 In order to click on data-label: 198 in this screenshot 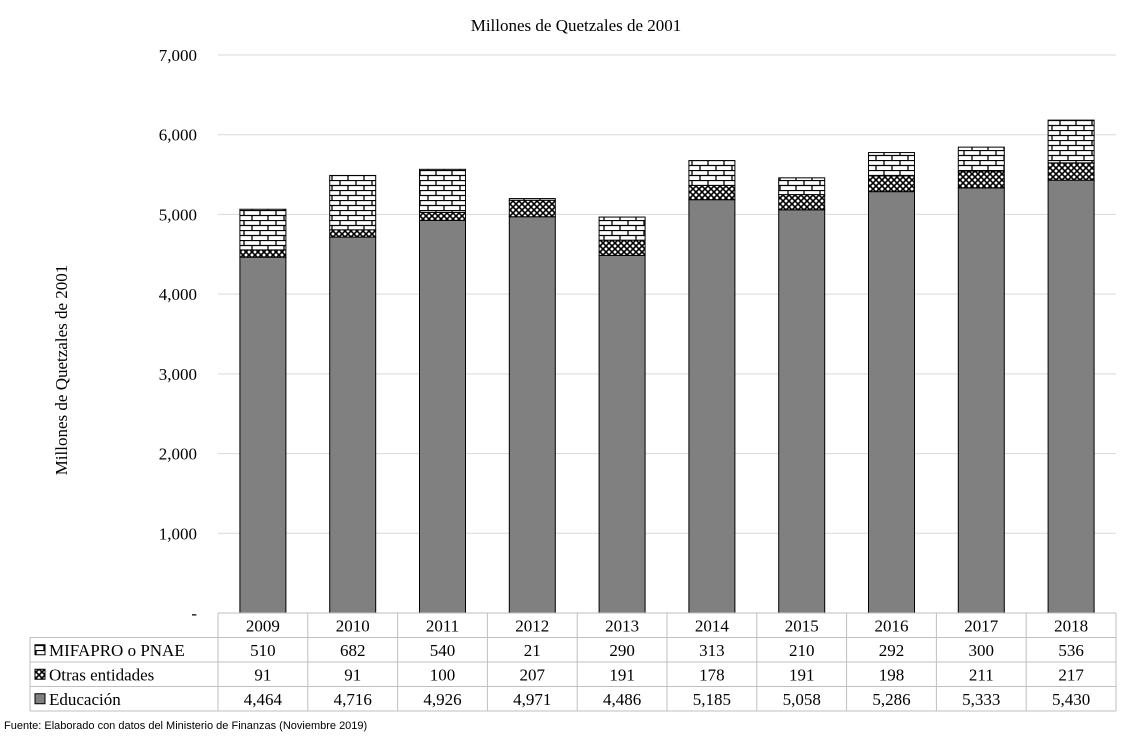, I will do `click(892, 674)`.